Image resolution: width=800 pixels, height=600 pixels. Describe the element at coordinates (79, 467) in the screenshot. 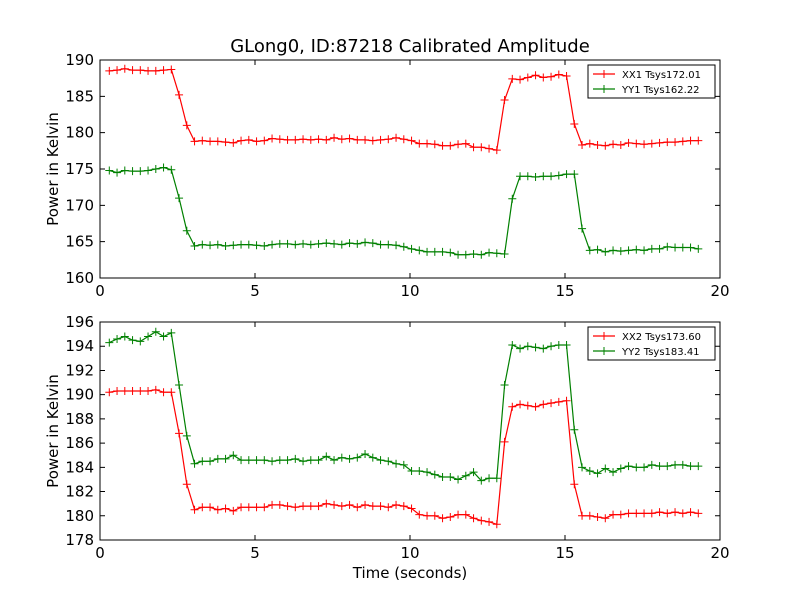

I see `y-tick-label: 184` at that location.